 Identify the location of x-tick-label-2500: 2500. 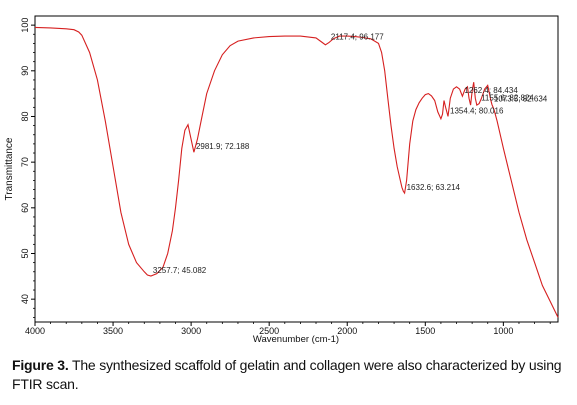
(269, 331).